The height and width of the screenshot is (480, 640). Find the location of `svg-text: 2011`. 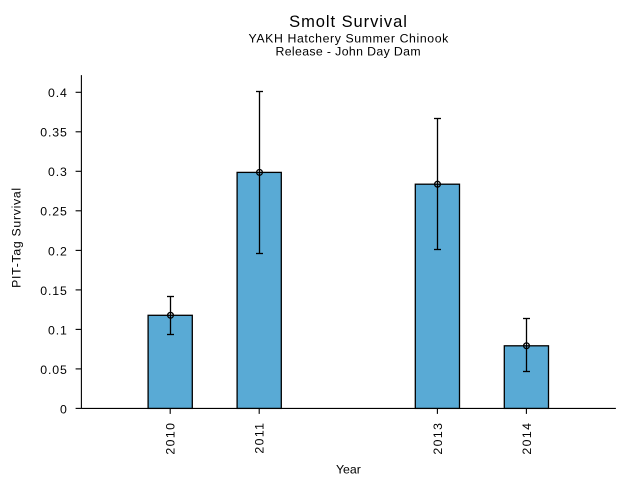

svg-text: 2011 is located at coordinates (260, 438).